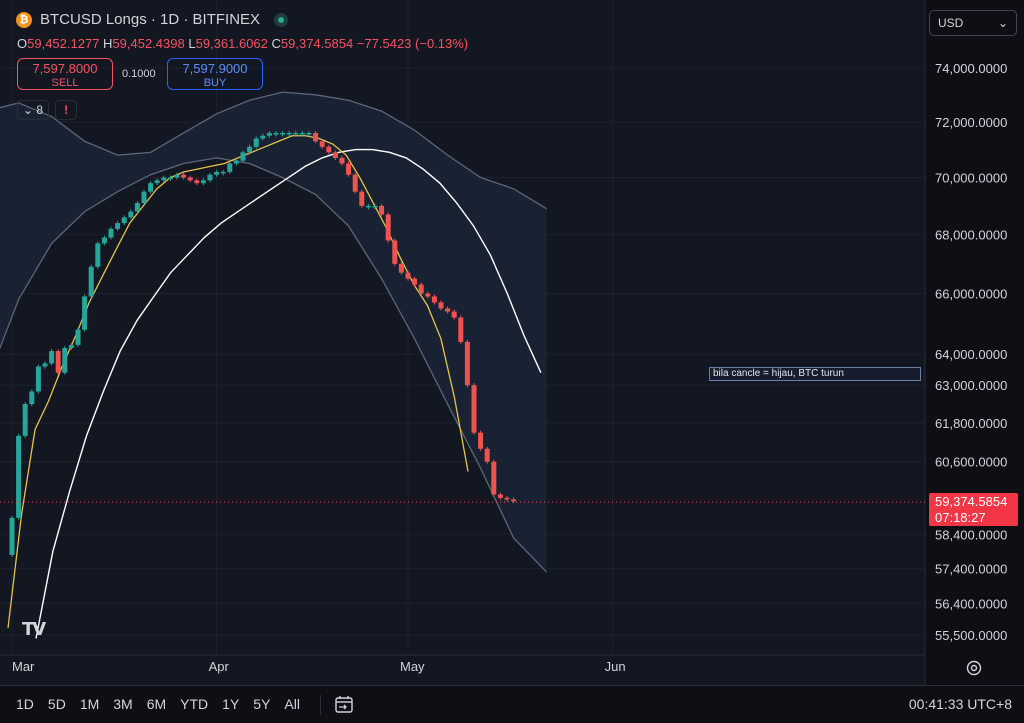 This screenshot has height=723, width=1024. What do you see at coordinates (974, 342) in the screenshot?
I see `price-axis-background` at bounding box center [974, 342].